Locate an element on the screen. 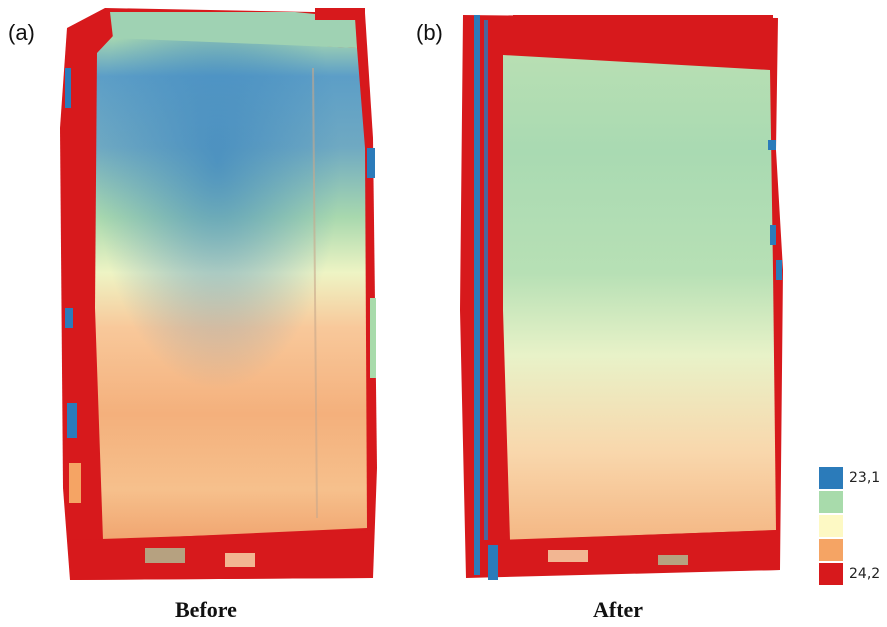  color-legend: 23,1 24,2 is located at coordinates (853, 526).